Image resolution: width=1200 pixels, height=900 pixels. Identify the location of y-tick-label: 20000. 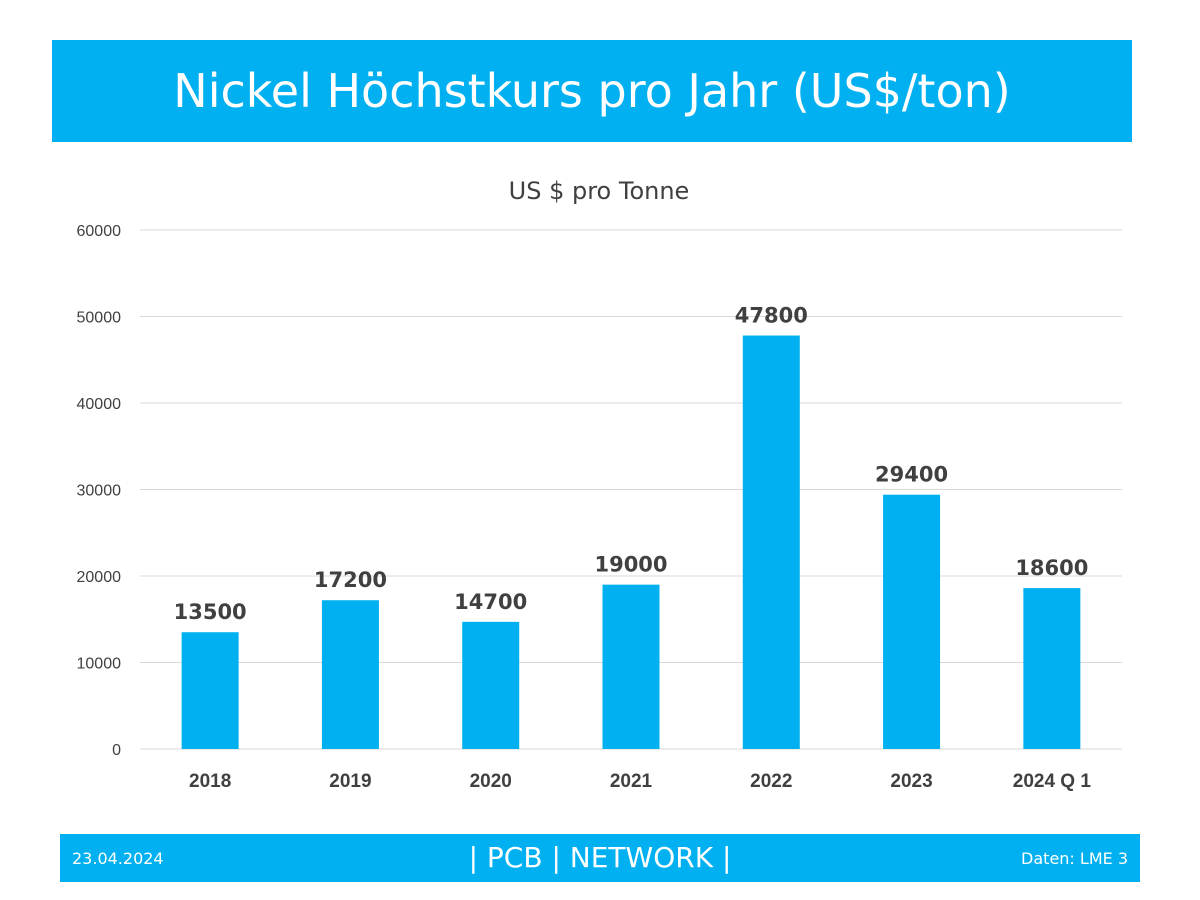
(99, 577).